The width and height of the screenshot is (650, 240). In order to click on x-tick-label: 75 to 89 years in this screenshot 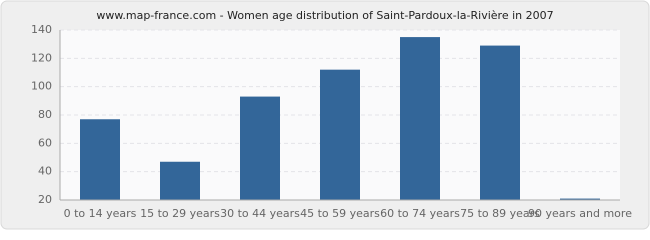, I will do `click(500, 213)`.